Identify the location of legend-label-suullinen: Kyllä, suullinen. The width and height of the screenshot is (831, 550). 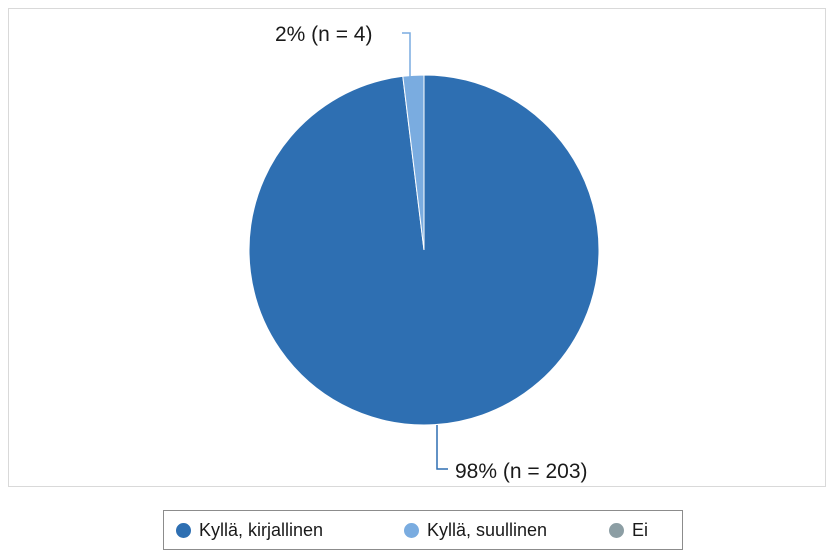
(487, 529).